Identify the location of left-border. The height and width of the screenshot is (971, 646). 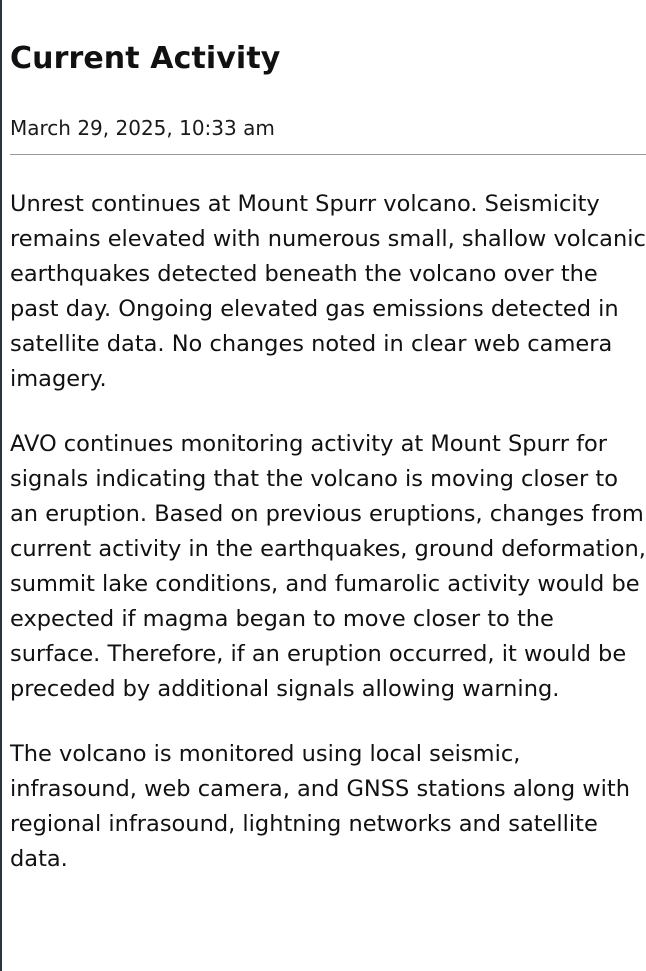
(1, 485).